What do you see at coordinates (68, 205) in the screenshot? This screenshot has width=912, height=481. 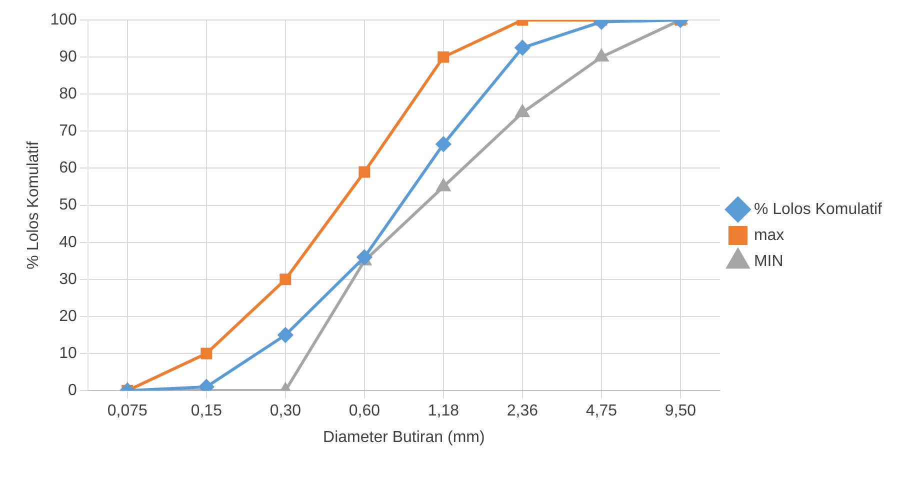 I see `y-tick-label: 50` at bounding box center [68, 205].